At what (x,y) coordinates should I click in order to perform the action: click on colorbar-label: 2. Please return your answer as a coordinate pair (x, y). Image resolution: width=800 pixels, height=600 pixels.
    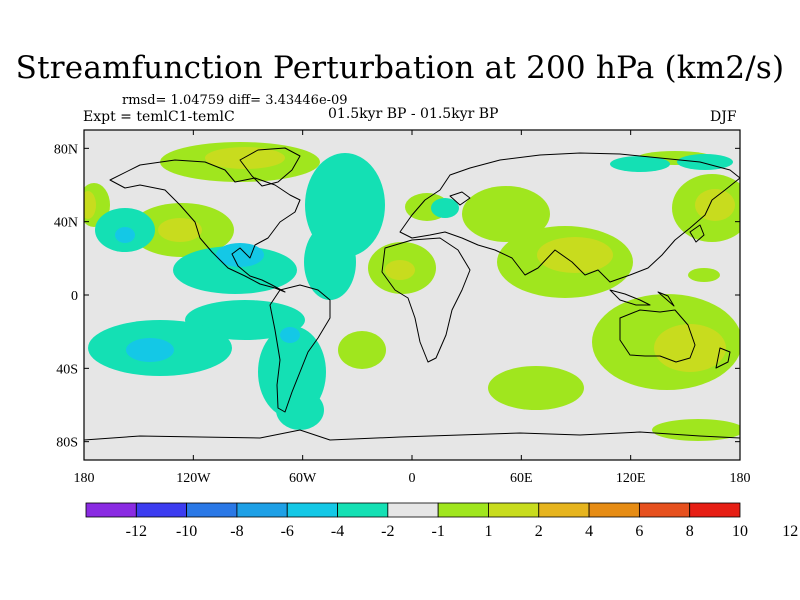
    Looking at the image, I should click on (539, 531).